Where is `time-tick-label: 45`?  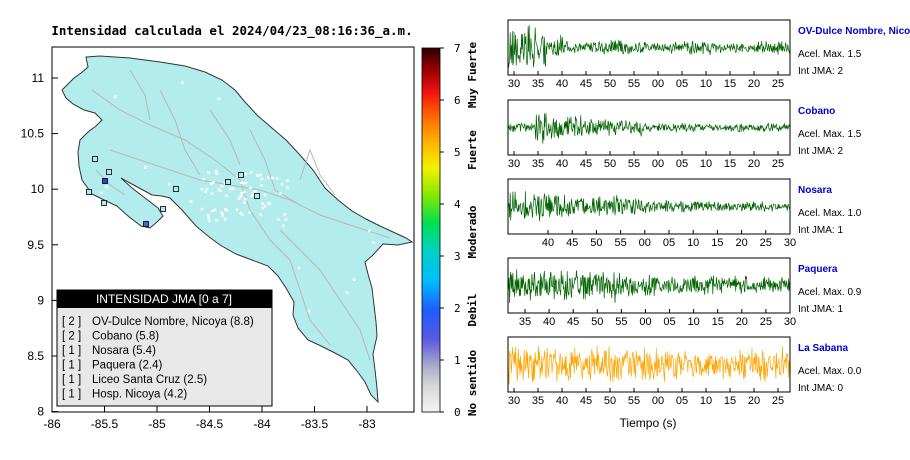 time-tick-label: 45 is located at coordinates (573, 322).